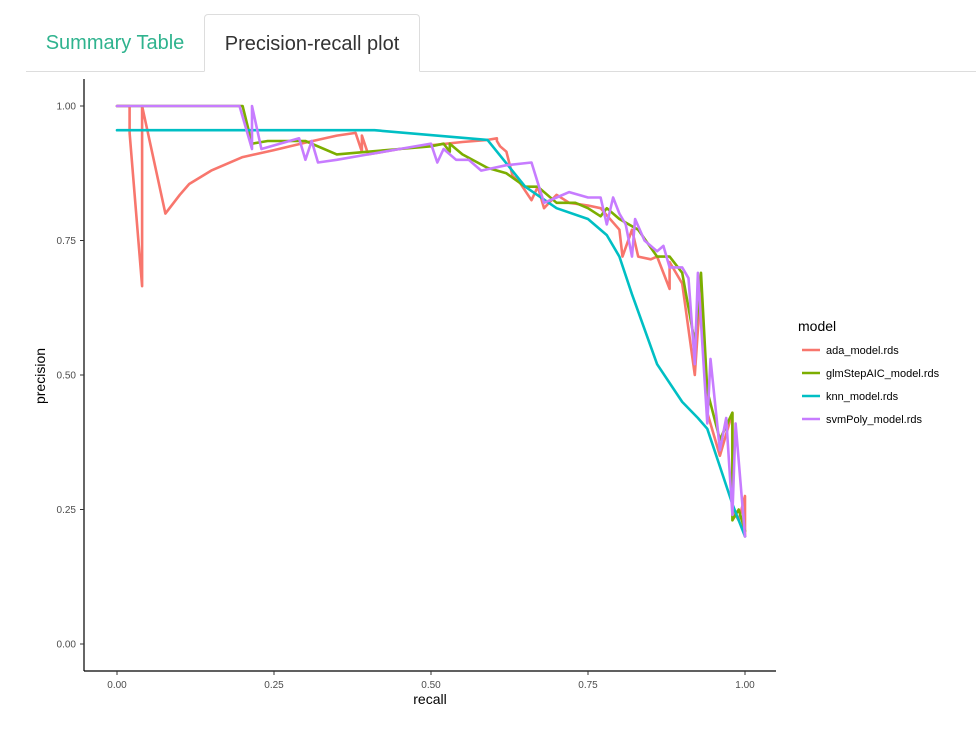 This screenshot has width=976, height=732. Describe the element at coordinates (862, 351) in the screenshot. I see `legend-label: ada_model.rds` at that location.